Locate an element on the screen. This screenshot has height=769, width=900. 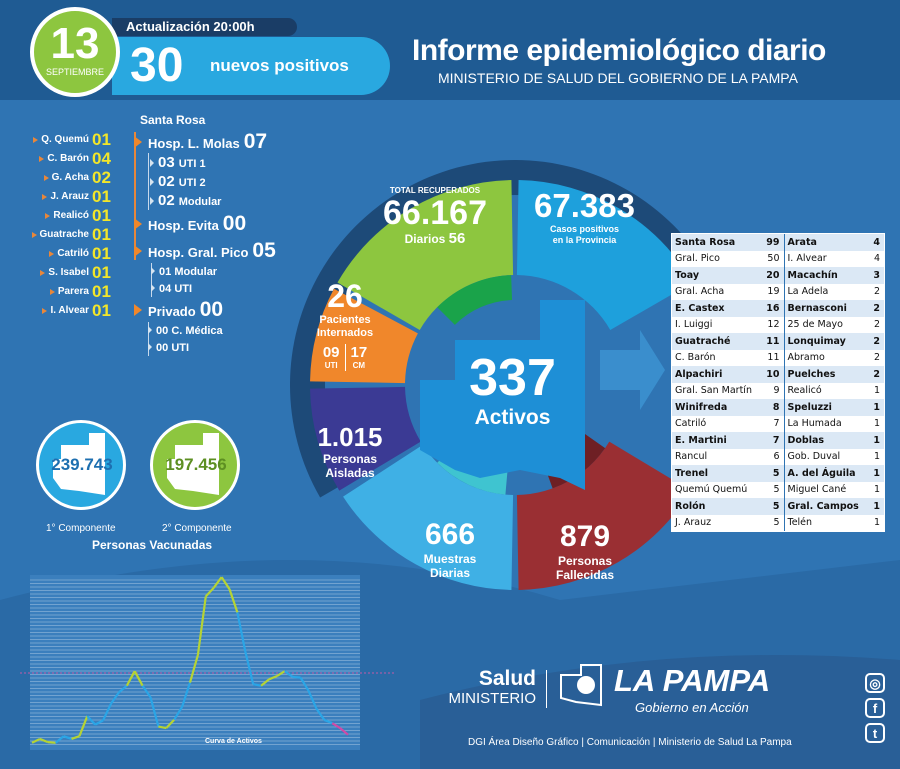
locality-name: Q. Quemú is located at coordinates (65, 139).